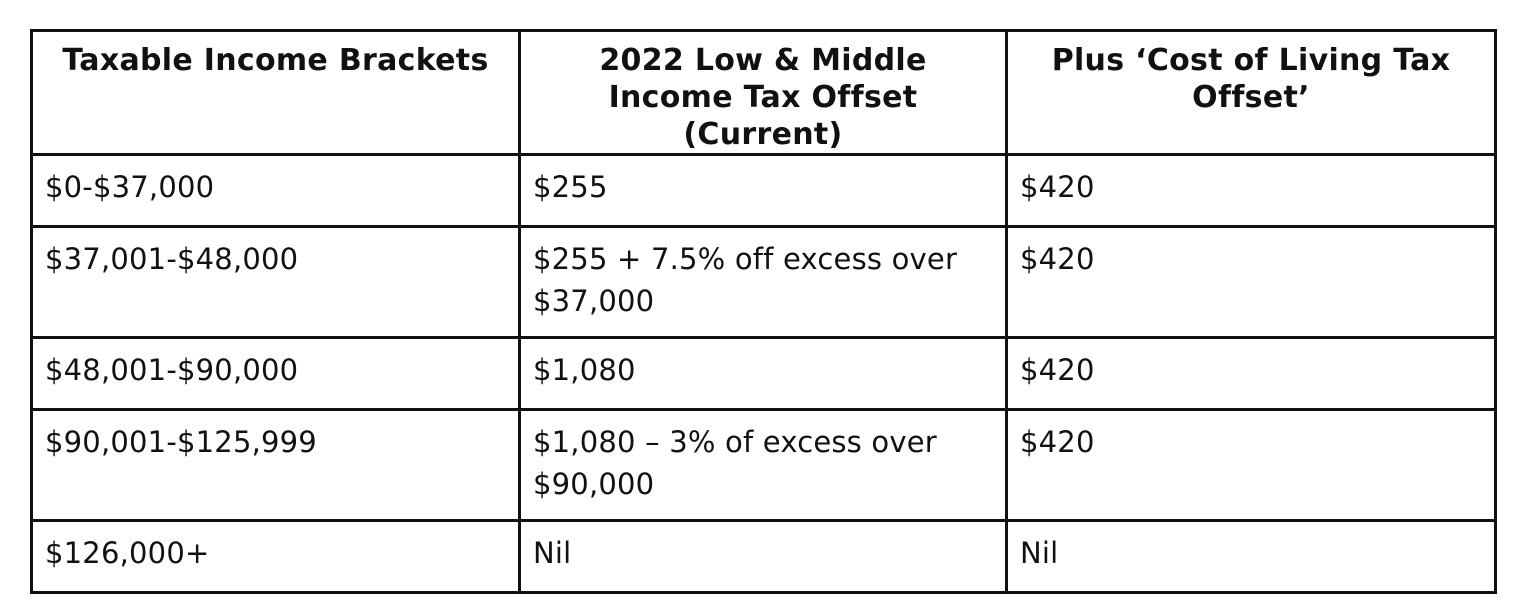 Image resolution: width=1520 pixels, height=602 pixels. I want to click on cell-income-bracket: $48,001-$90,000, so click(275, 373).